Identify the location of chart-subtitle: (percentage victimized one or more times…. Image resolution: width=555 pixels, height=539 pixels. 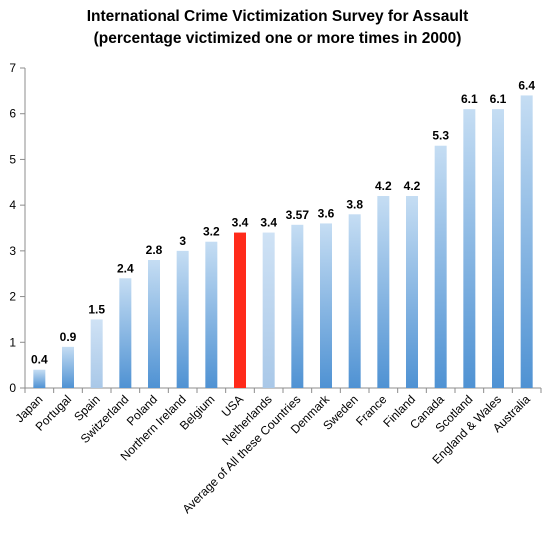
(277, 38).